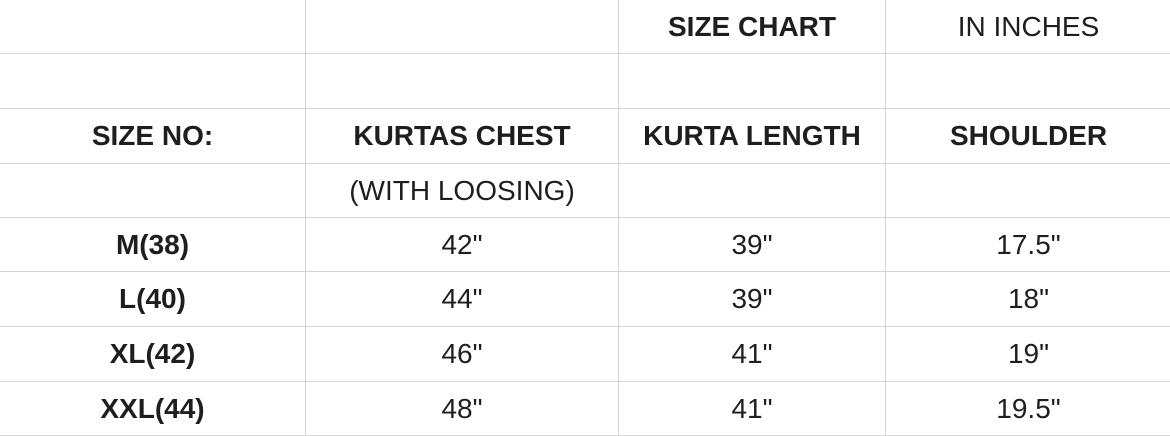 The width and height of the screenshot is (1170, 436). What do you see at coordinates (1028, 299) in the screenshot?
I see `shoulder-cell: 18"` at bounding box center [1028, 299].